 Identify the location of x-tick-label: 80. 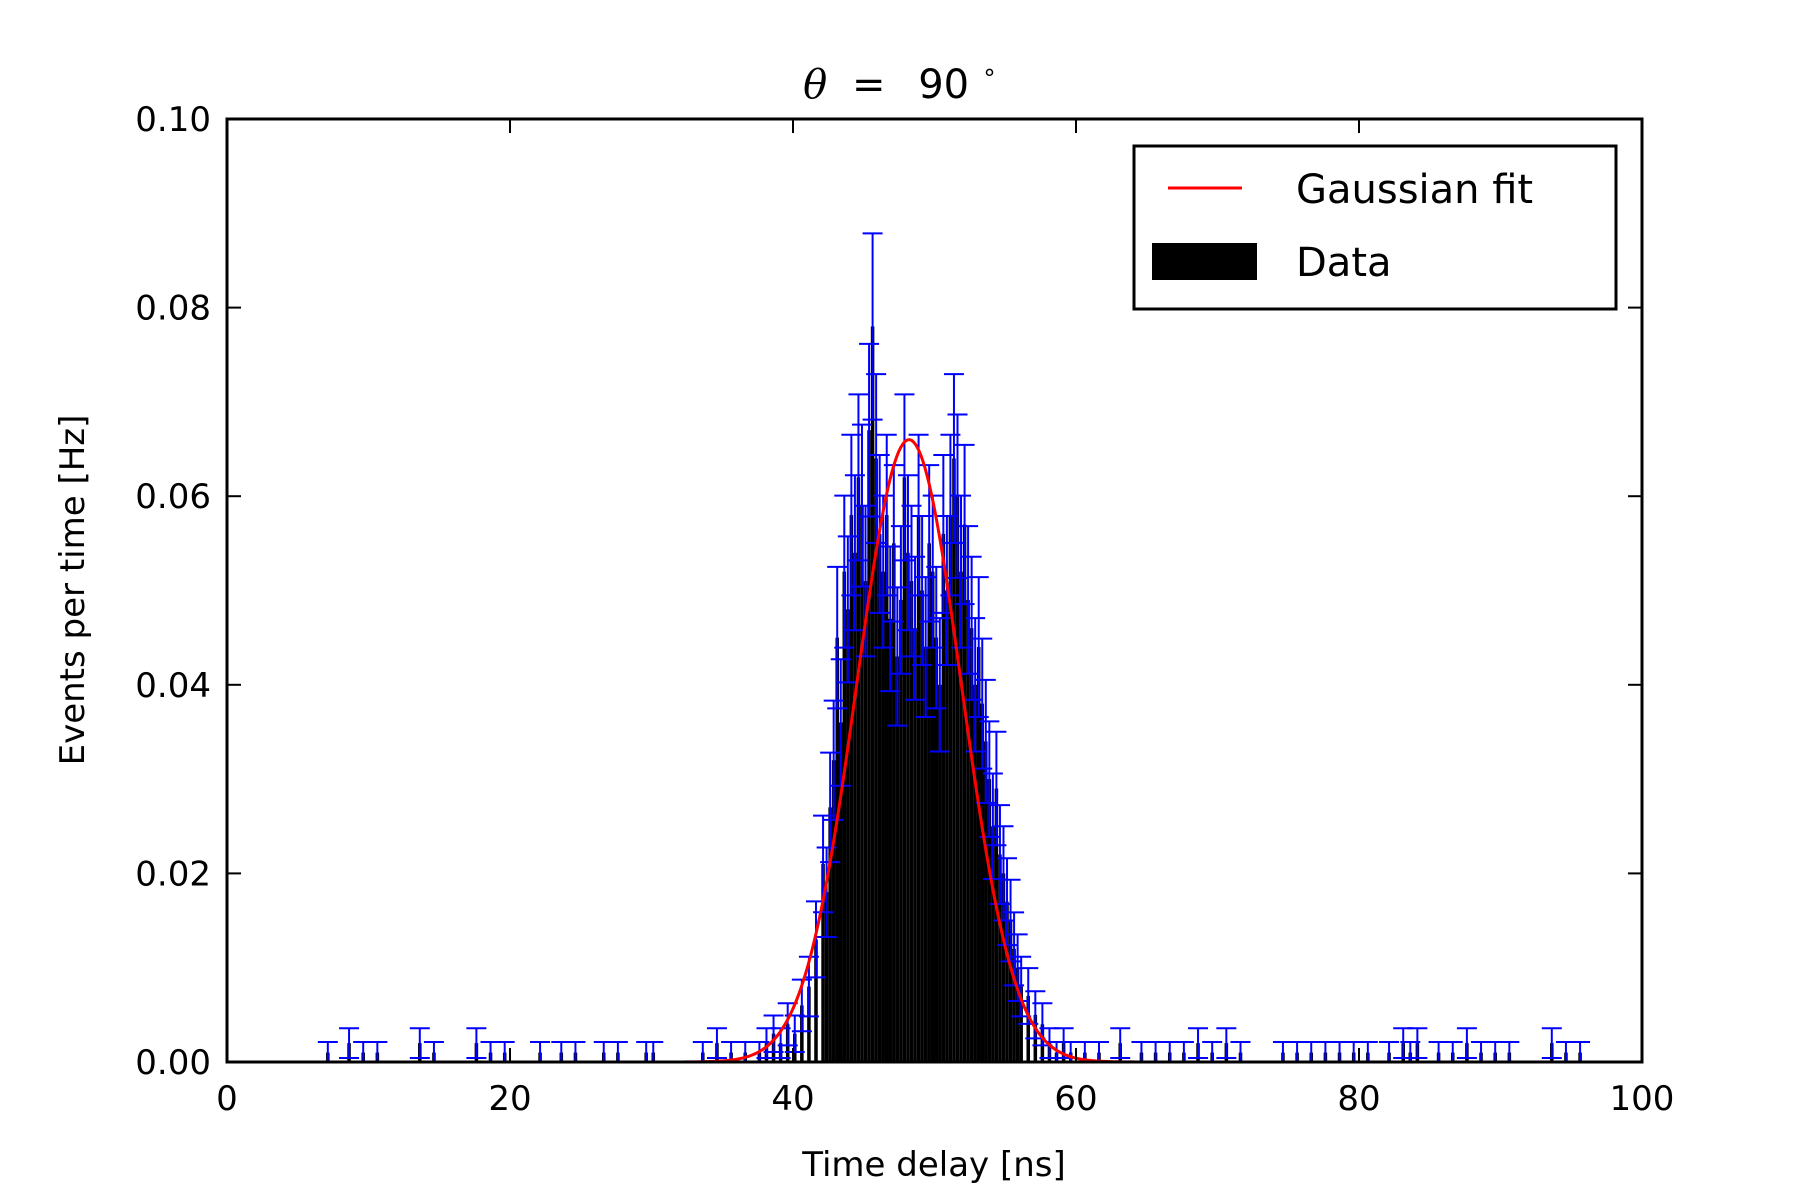
(1358, 1099).